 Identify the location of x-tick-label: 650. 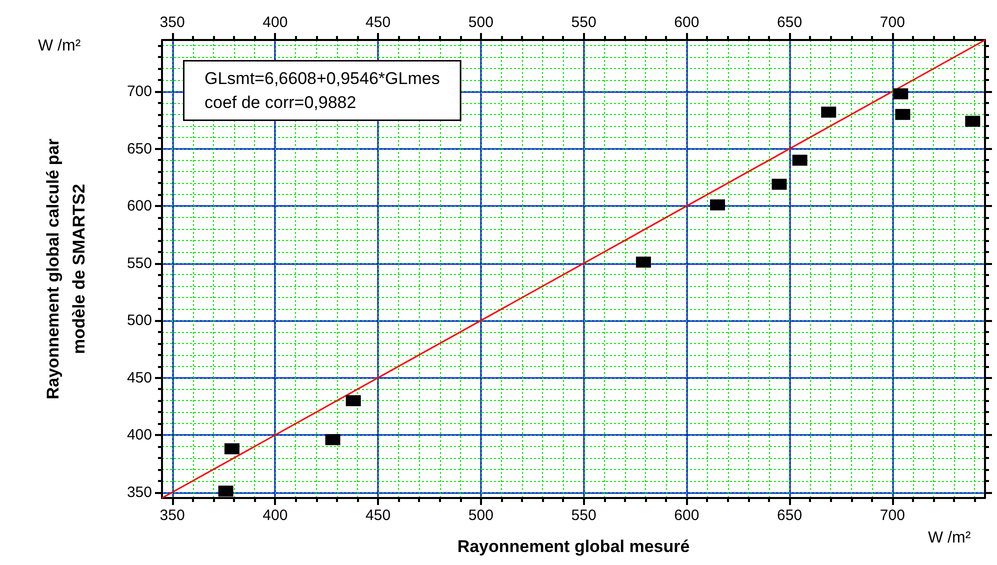
(789, 515).